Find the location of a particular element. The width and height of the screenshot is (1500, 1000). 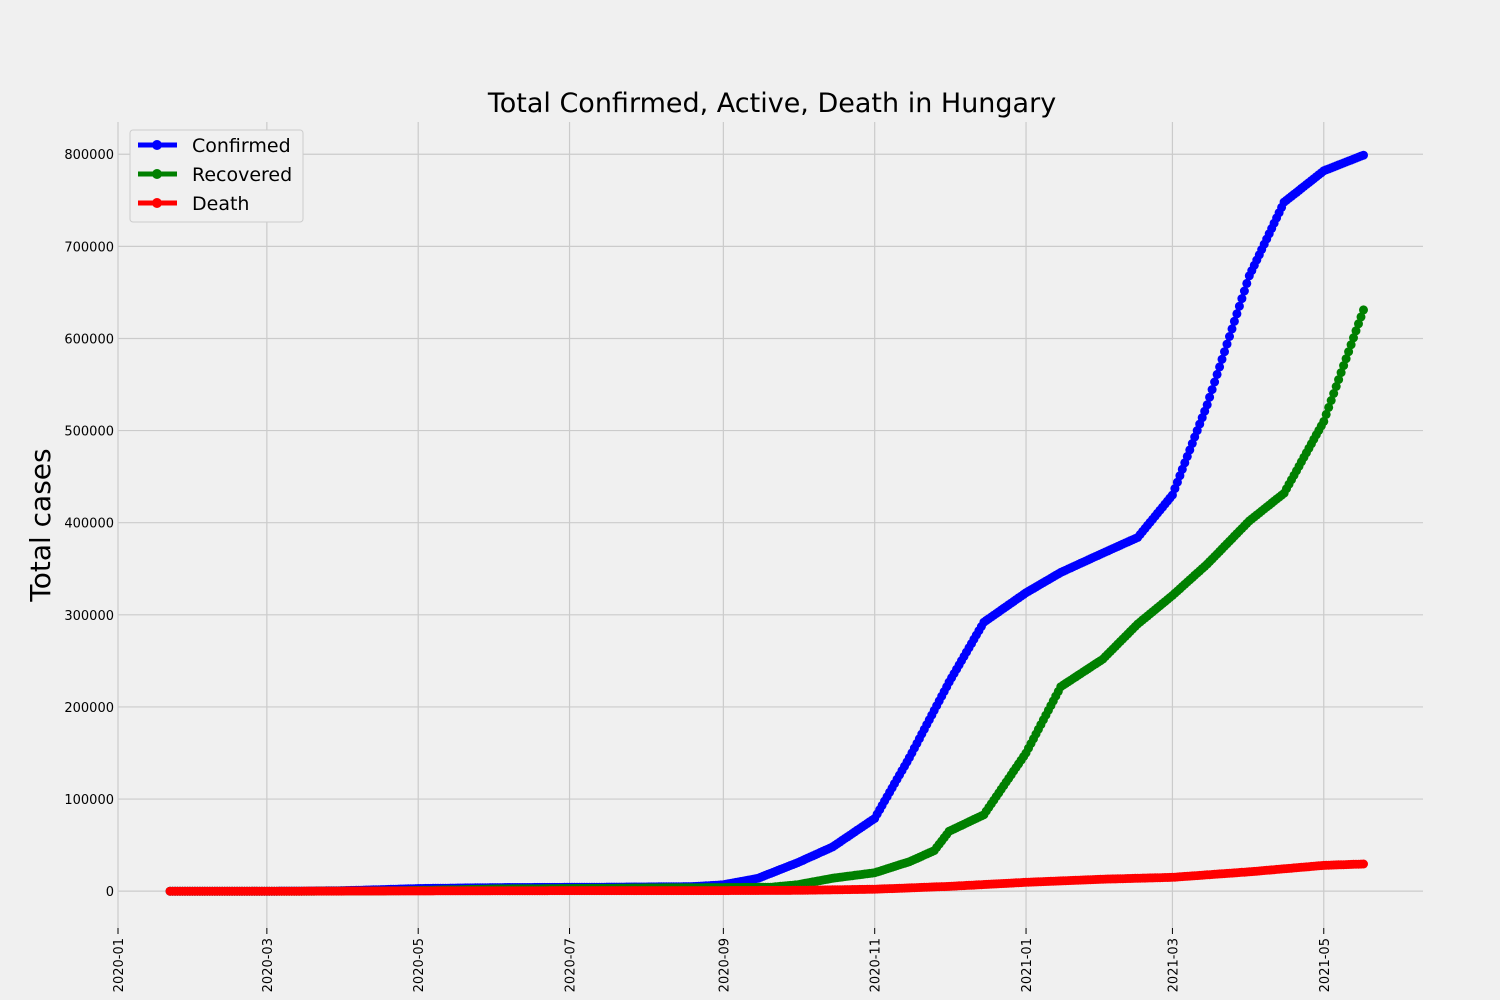

y-tick-label: 600000 is located at coordinates (89, 339).